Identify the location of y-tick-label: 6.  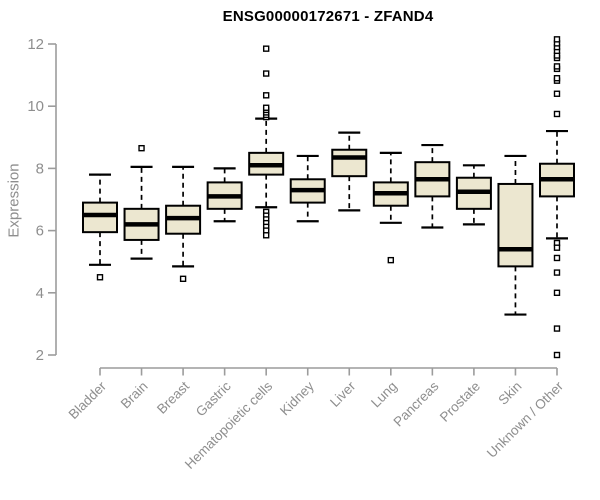
(40, 231).